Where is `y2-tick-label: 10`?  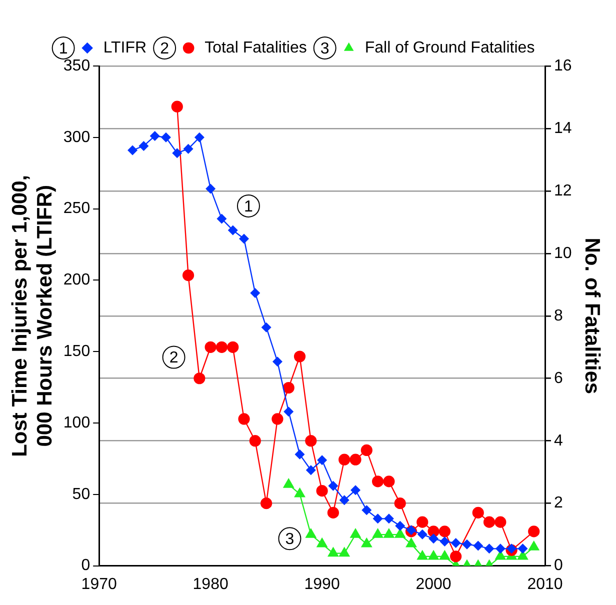 y2-tick-label: 10 is located at coordinates (563, 253).